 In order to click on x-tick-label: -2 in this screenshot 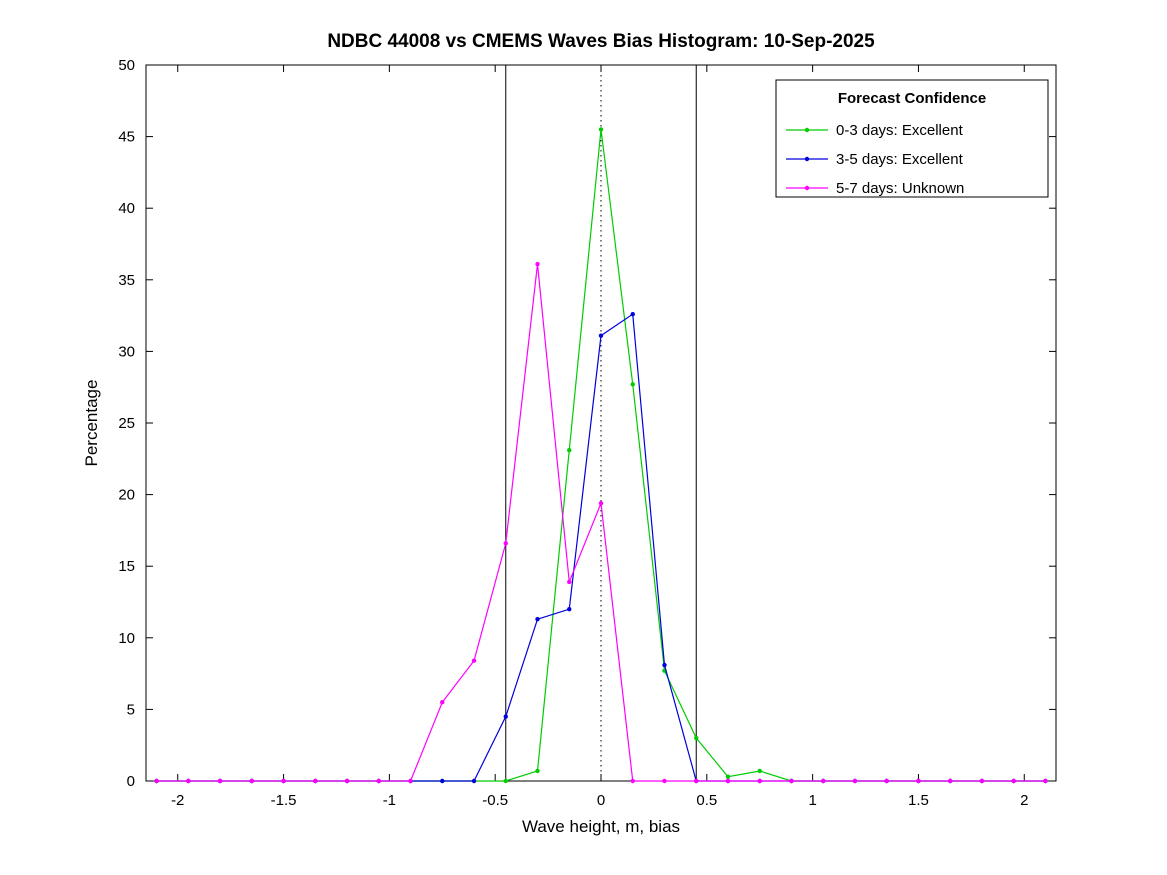, I will do `click(177, 800)`.